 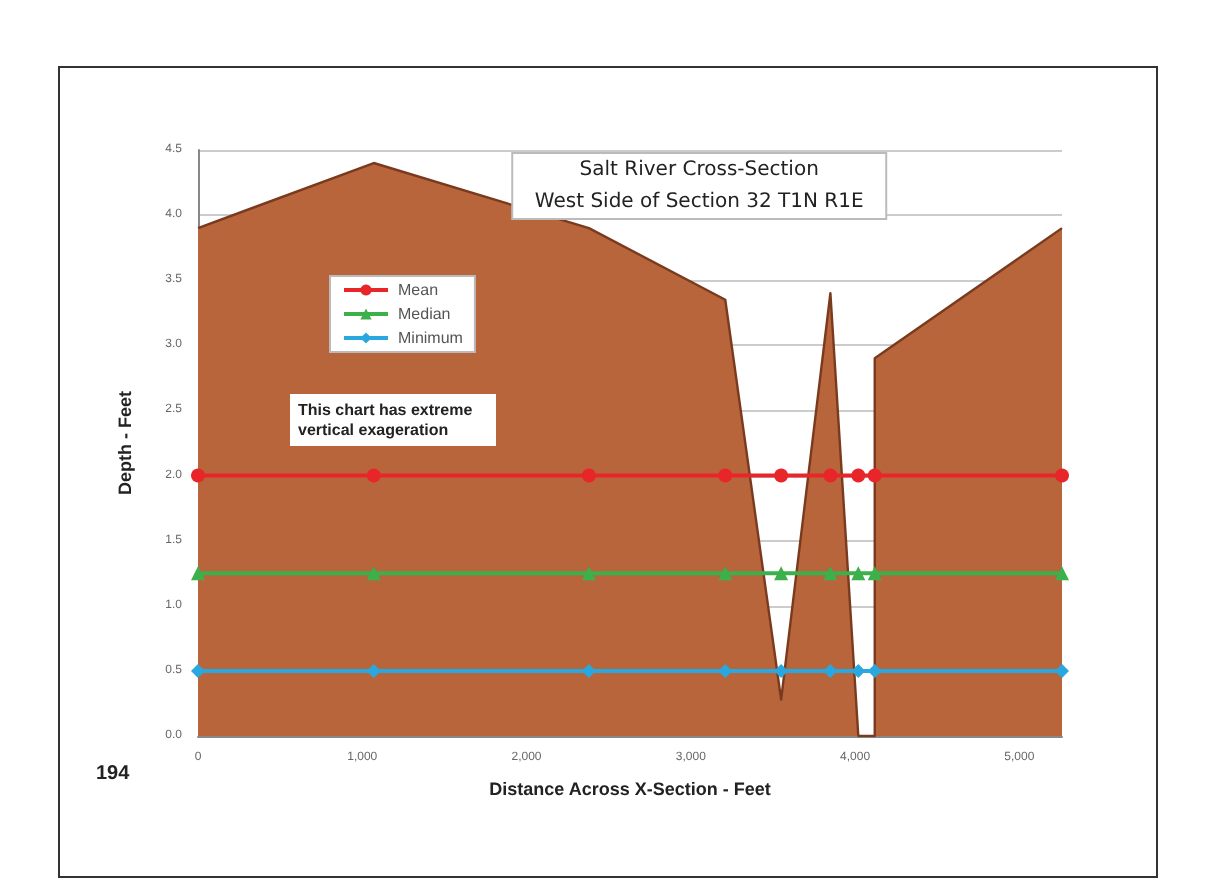 I want to click on y-axis-title: Depth - Feet, so click(x=125, y=443).